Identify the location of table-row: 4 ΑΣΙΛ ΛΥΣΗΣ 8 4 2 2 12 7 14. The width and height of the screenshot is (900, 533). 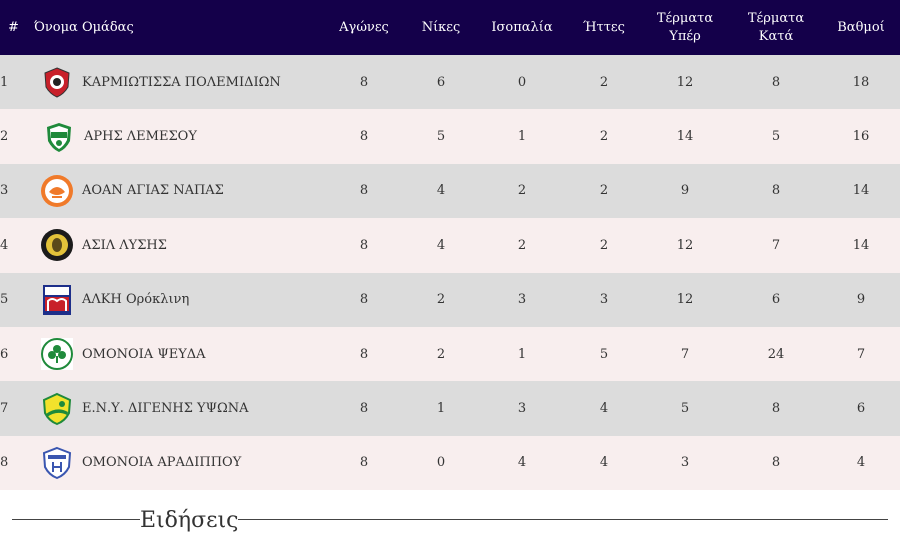
(450, 245).